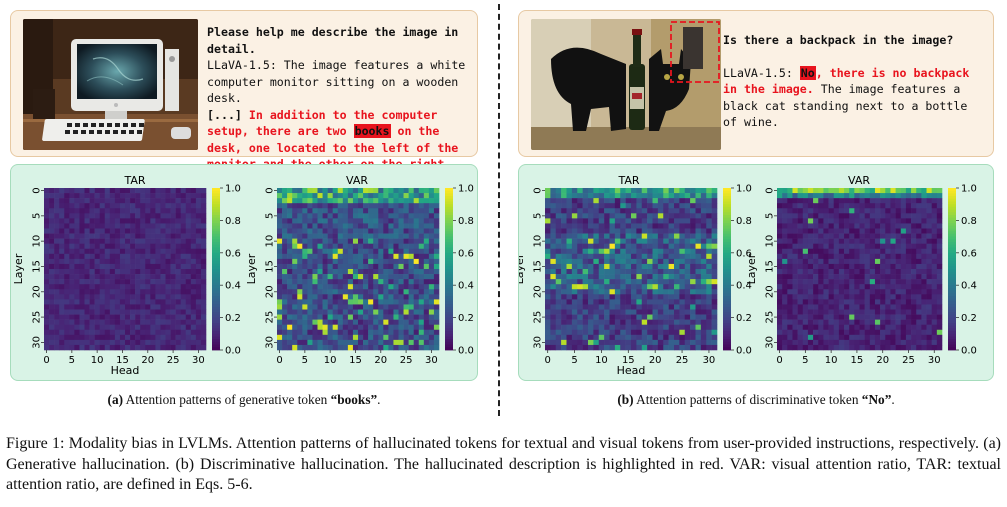 This screenshot has height=507, width=1007. What do you see at coordinates (173, 360) in the screenshot?
I see `x-tick-label: 25` at bounding box center [173, 360].